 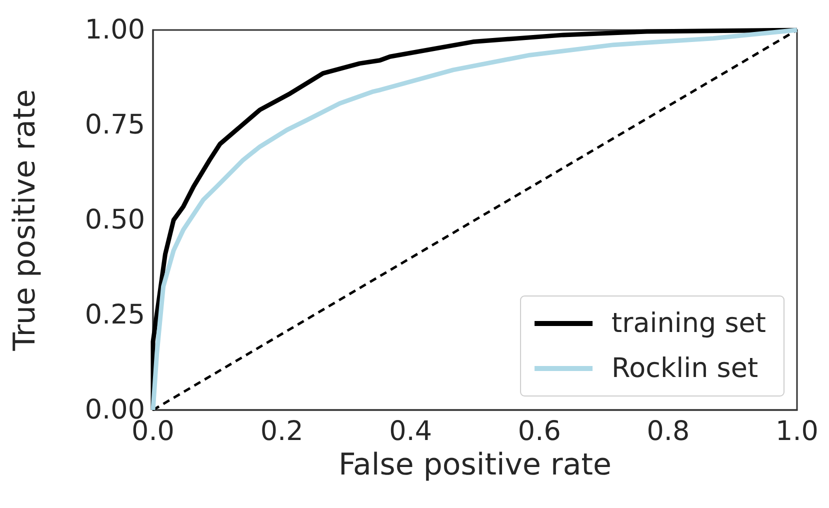 I want to click on y-tick-label: 0.75, so click(x=114, y=125).